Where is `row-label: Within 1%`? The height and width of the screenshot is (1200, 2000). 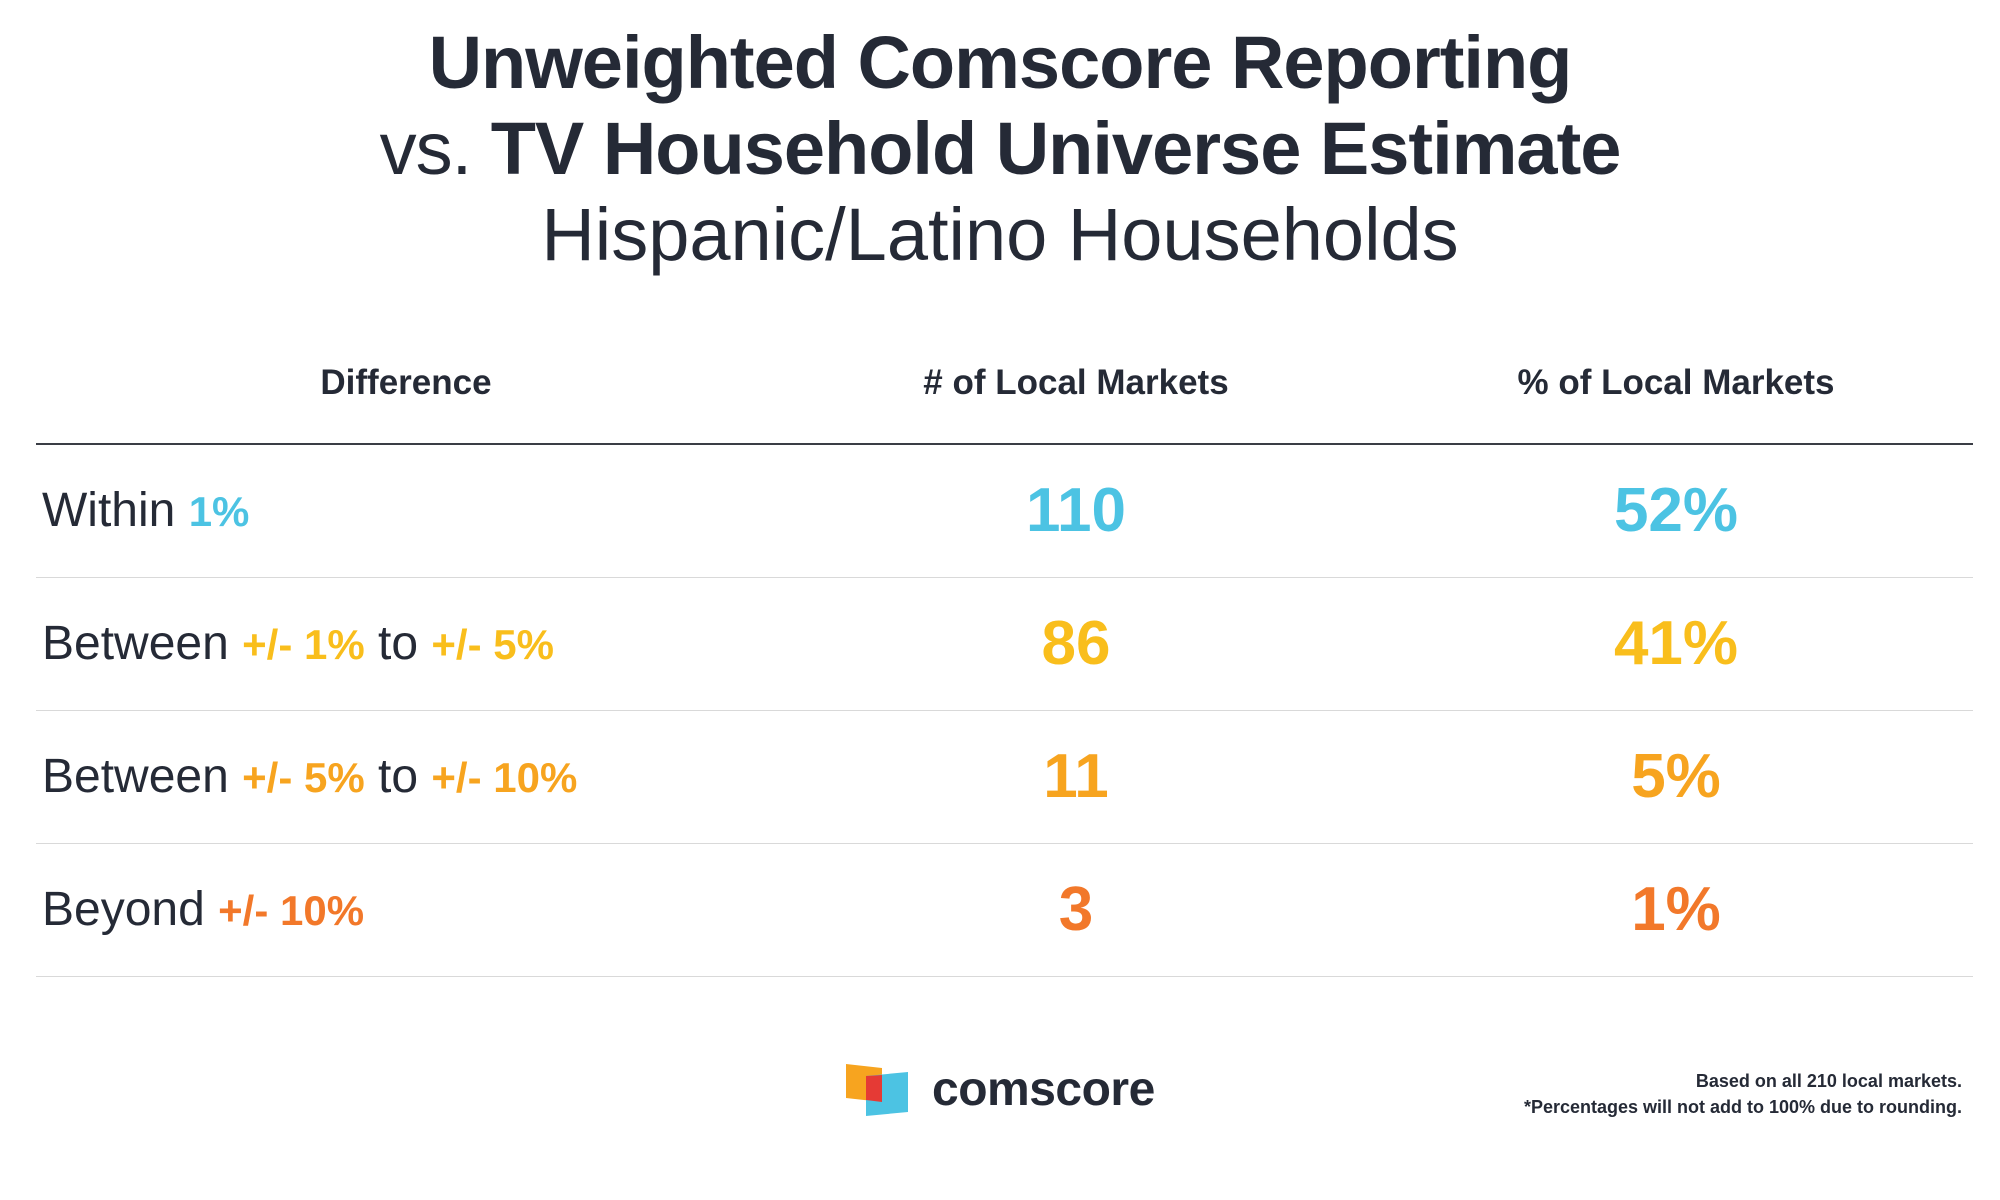 row-label: Within 1% is located at coordinates (145, 511).